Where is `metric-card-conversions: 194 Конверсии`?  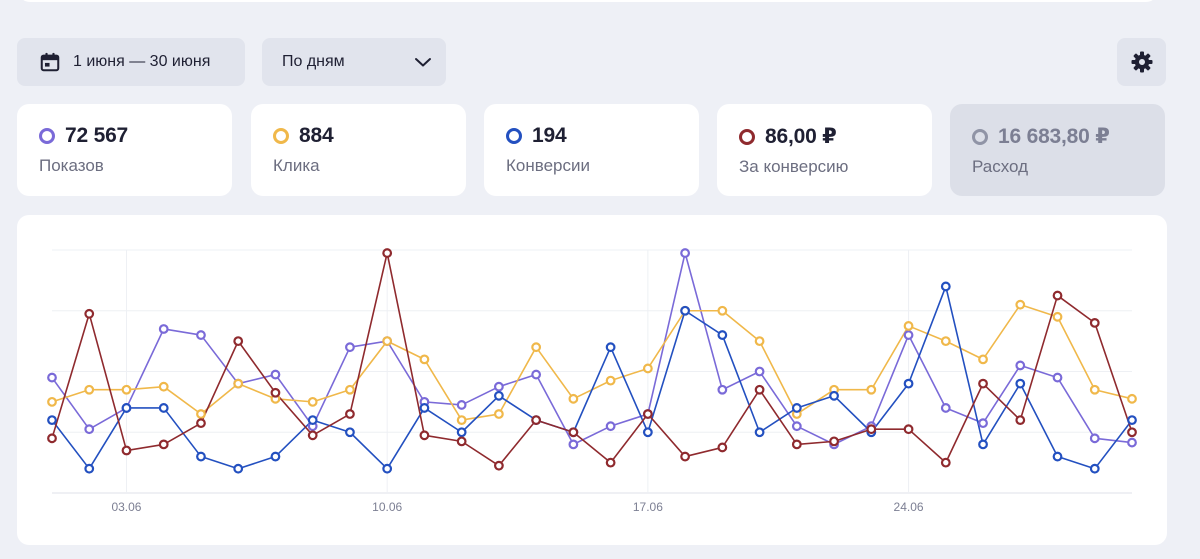
metric-card-conversions: 194 Конверсии is located at coordinates (591, 150).